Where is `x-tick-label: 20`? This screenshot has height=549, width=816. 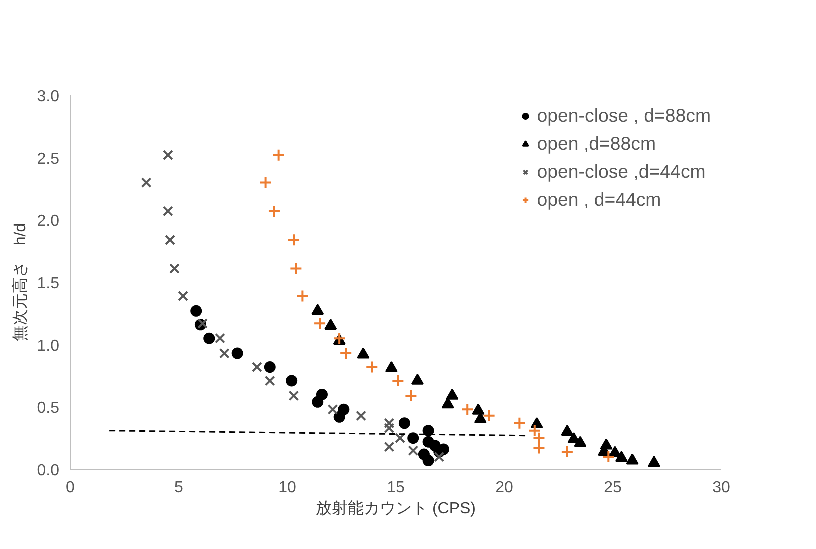
x-tick-label: 20 is located at coordinates (505, 488).